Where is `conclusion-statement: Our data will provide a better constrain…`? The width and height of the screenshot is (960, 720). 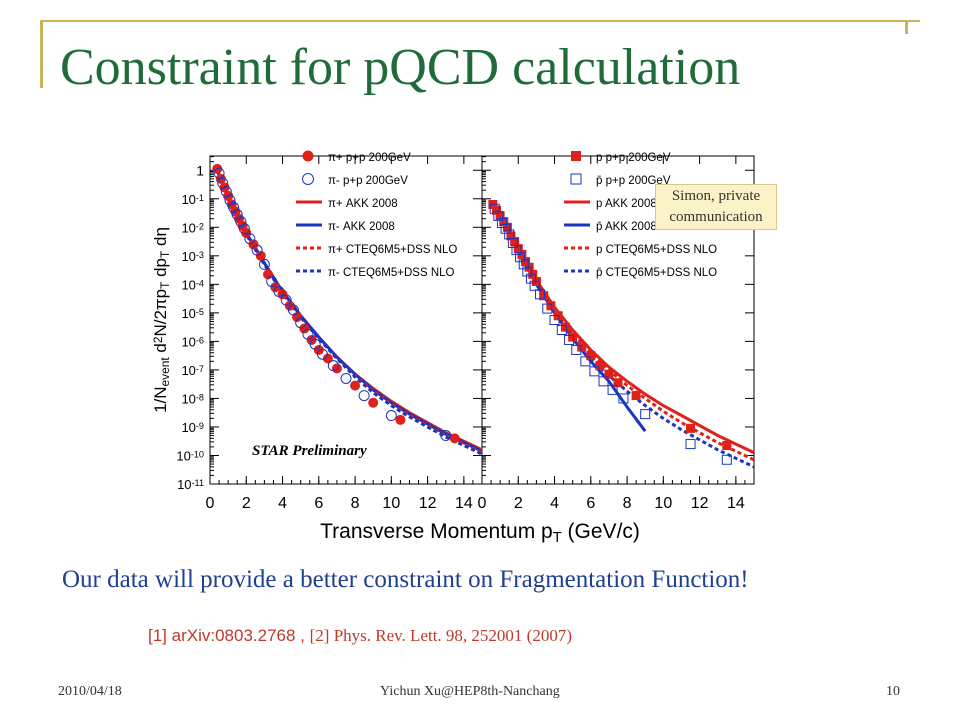
conclusion-statement: Our data will provide a better constrain… is located at coordinates (405, 579).